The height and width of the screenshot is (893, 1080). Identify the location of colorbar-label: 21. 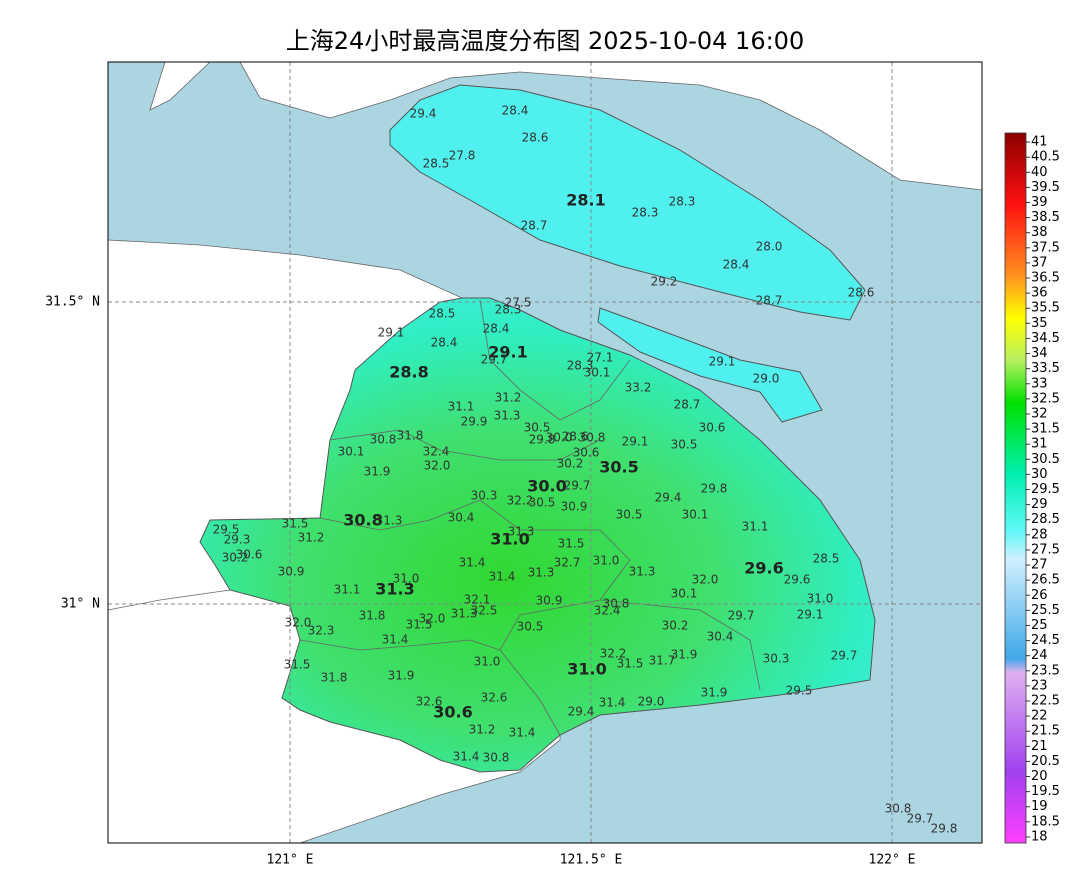
(1039, 746).